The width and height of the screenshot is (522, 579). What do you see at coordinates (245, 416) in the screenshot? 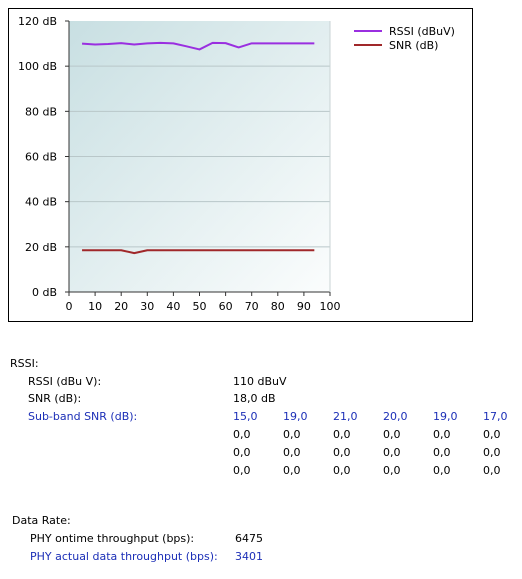
I see `subband-snr-cell: 15,0` at bounding box center [245, 416].